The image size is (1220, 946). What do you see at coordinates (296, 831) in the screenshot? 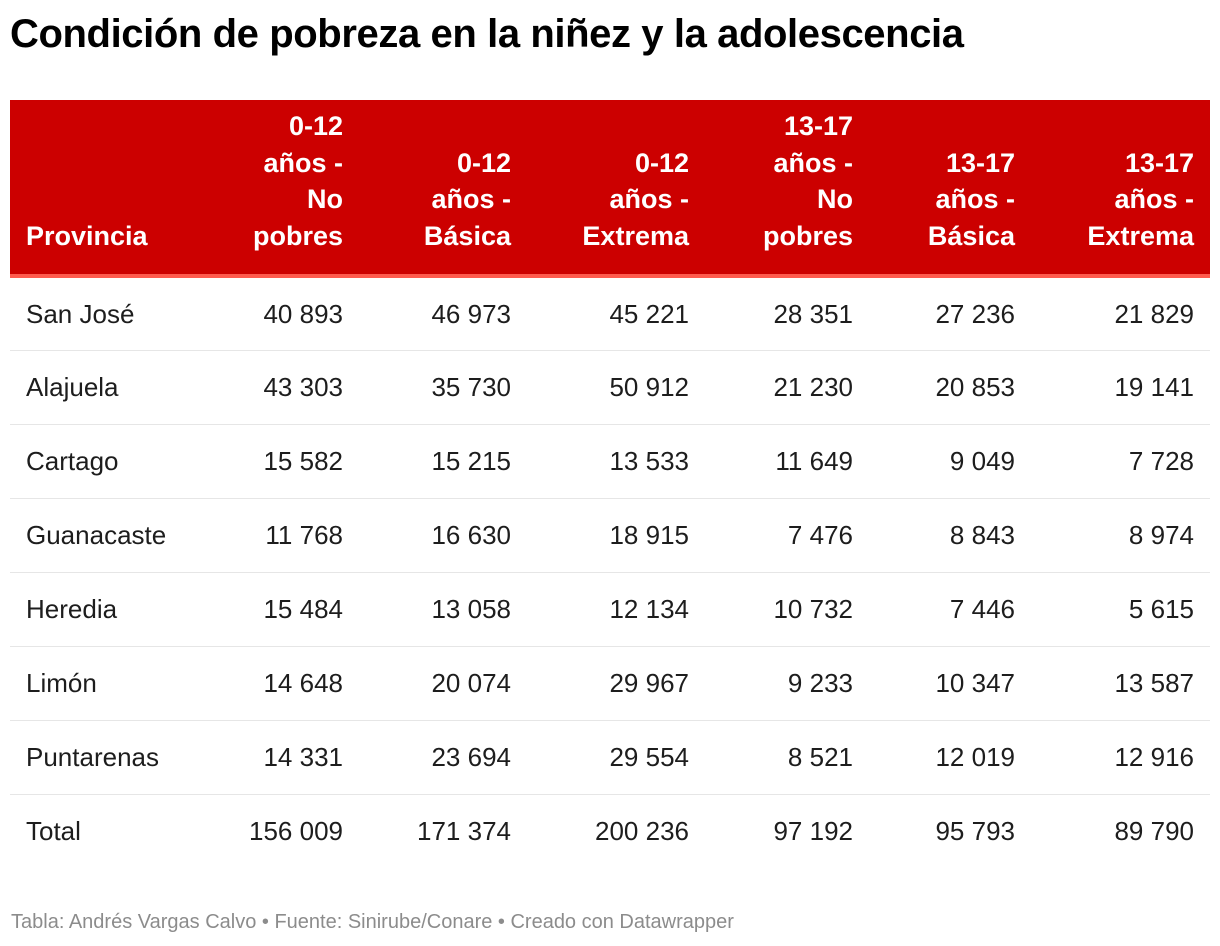
I see `value-cell: 156 009` at bounding box center [296, 831].